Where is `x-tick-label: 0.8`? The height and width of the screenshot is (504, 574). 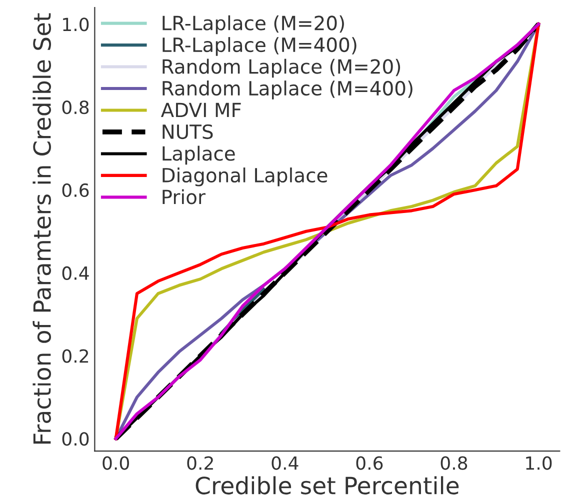
x-tick-label: 0.8 is located at coordinates (454, 463).